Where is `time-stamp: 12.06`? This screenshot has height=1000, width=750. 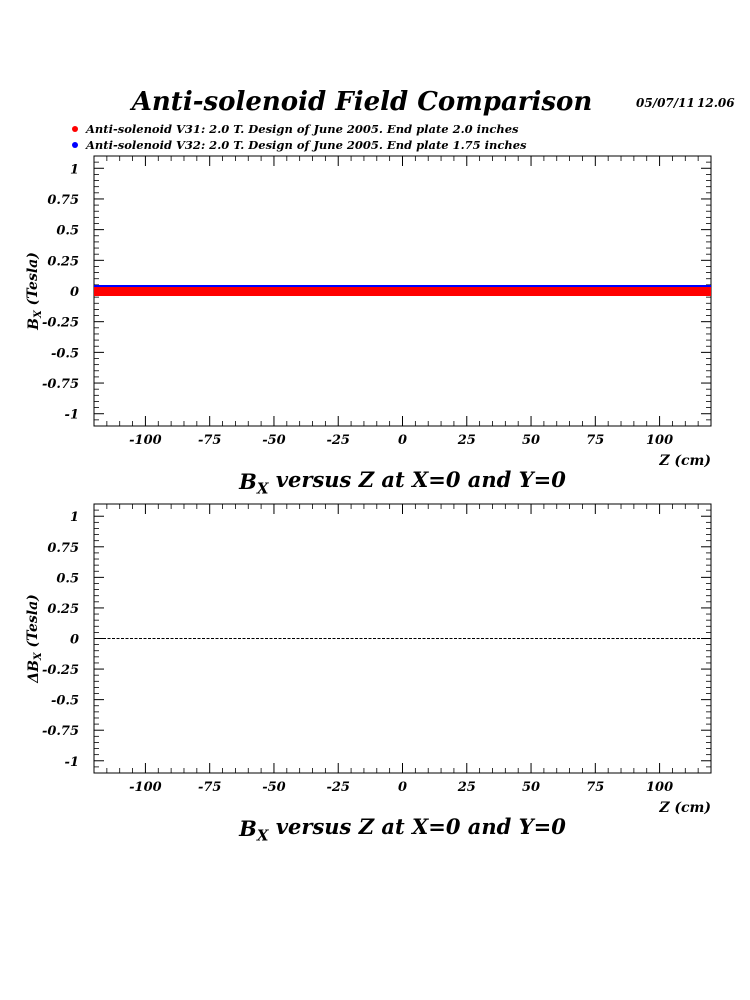
time-stamp: 12.06 is located at coordinates (716, 103).